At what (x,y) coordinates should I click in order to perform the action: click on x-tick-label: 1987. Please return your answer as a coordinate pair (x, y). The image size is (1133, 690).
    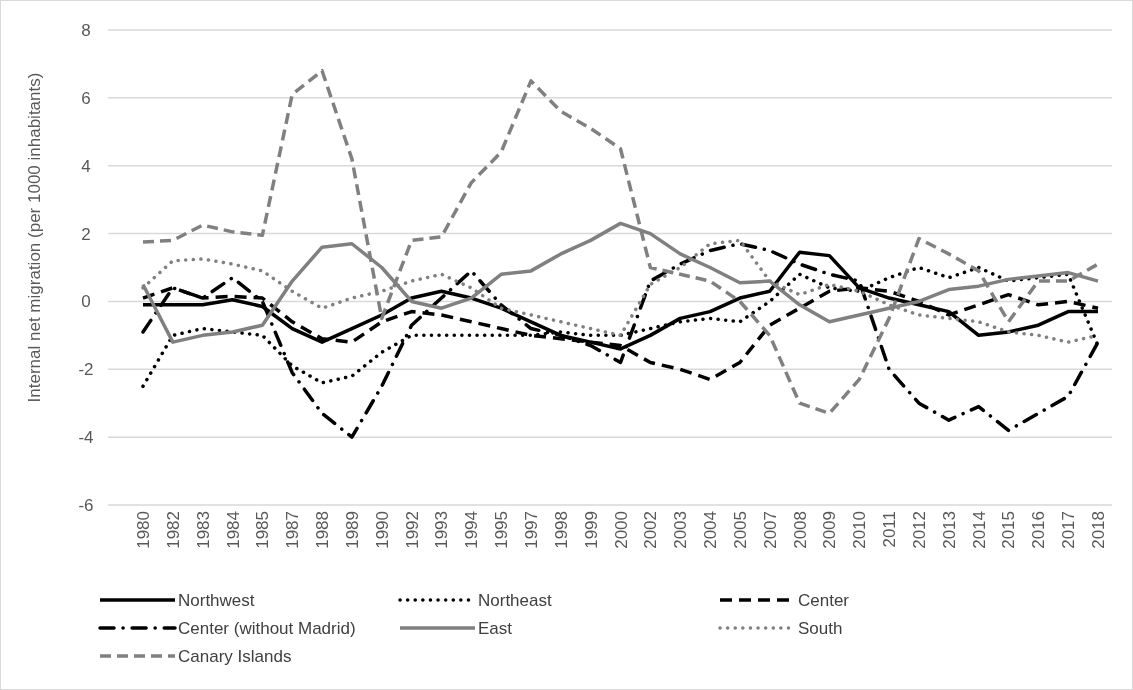
    Looking at the image, I should click on (293, 530).